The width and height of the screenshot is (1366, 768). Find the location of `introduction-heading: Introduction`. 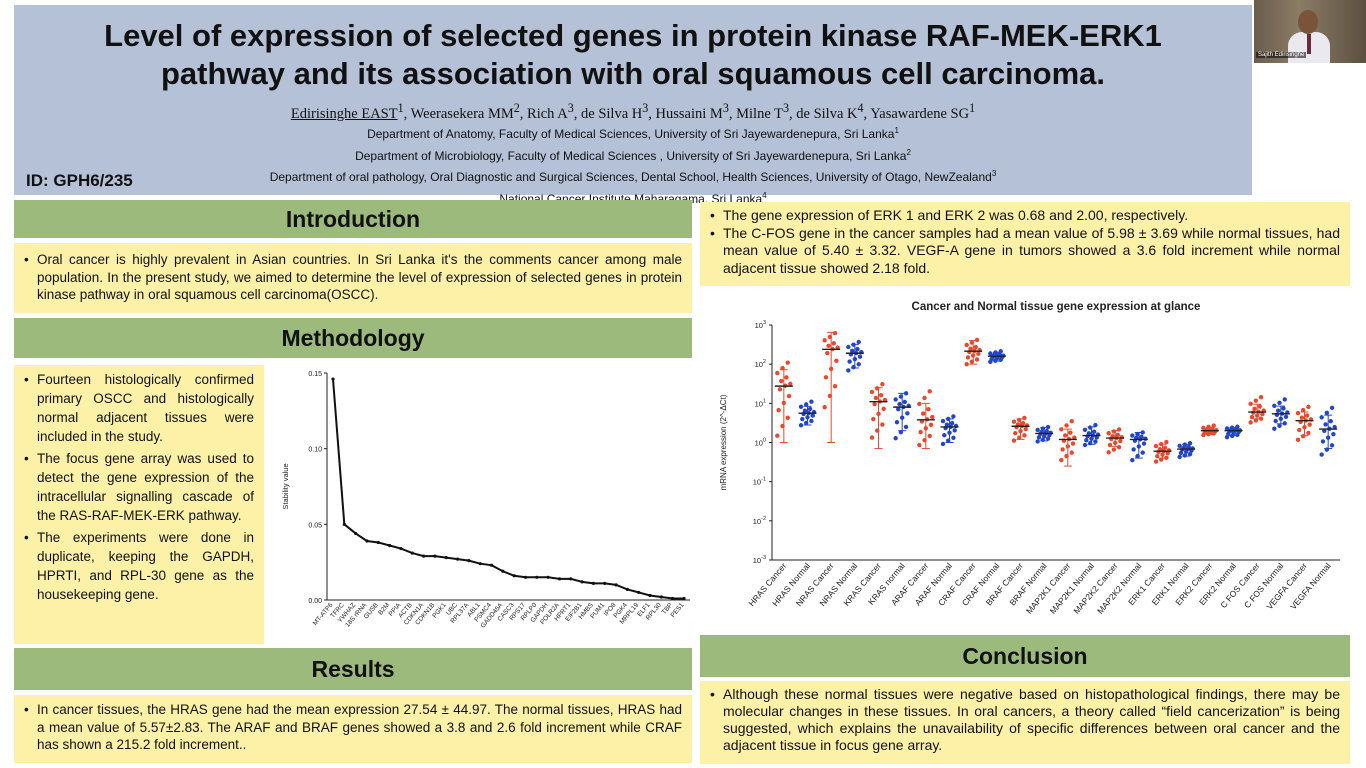

introduction-heading: Introduction is located at coordinates (353, 219).